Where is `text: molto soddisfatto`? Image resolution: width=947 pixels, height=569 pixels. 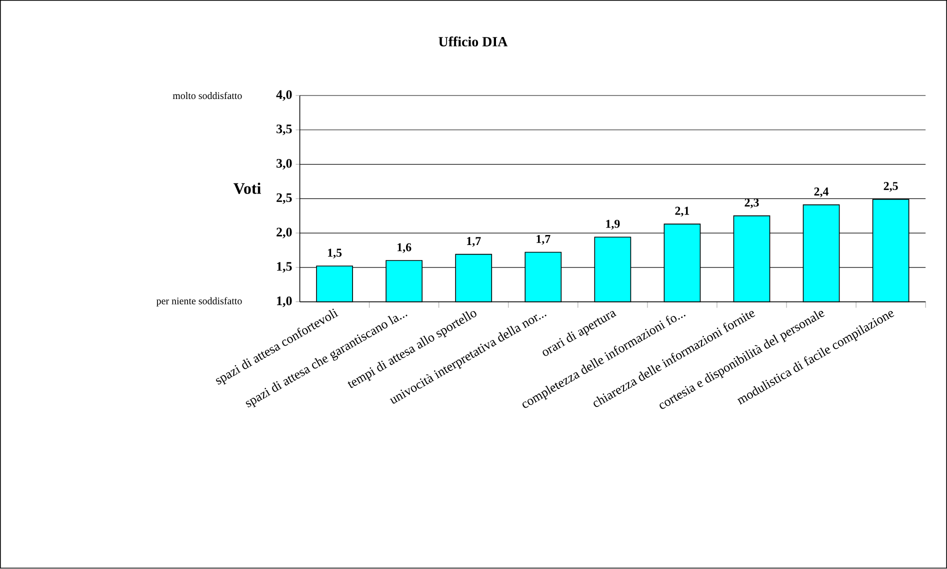
text: molto soddisfatto is located at coordinates (207, 96).